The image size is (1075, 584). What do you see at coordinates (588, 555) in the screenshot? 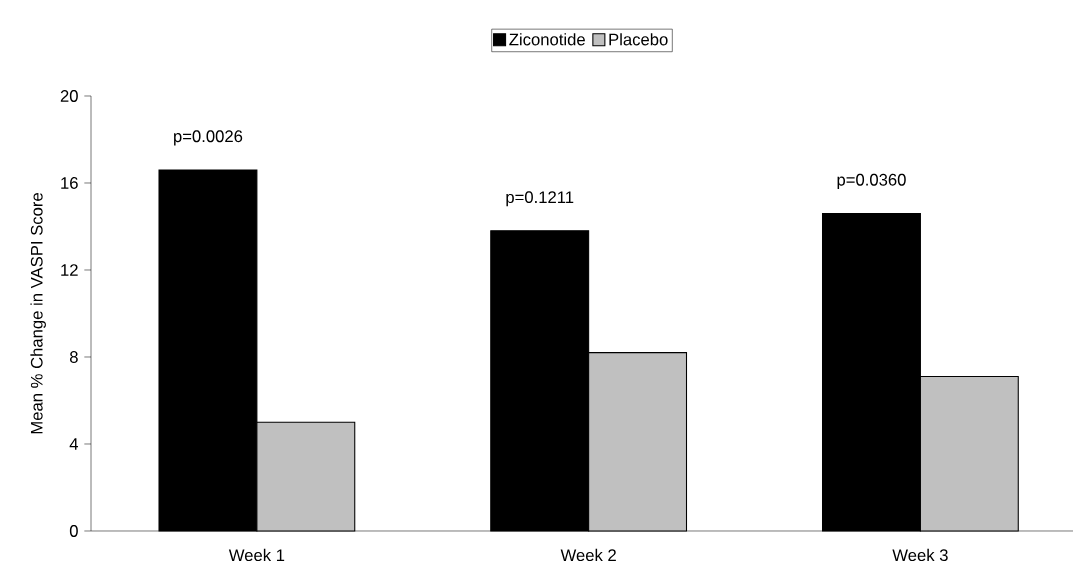
I see `x-tick-label: Week 2` at bounding box center [588, 555].